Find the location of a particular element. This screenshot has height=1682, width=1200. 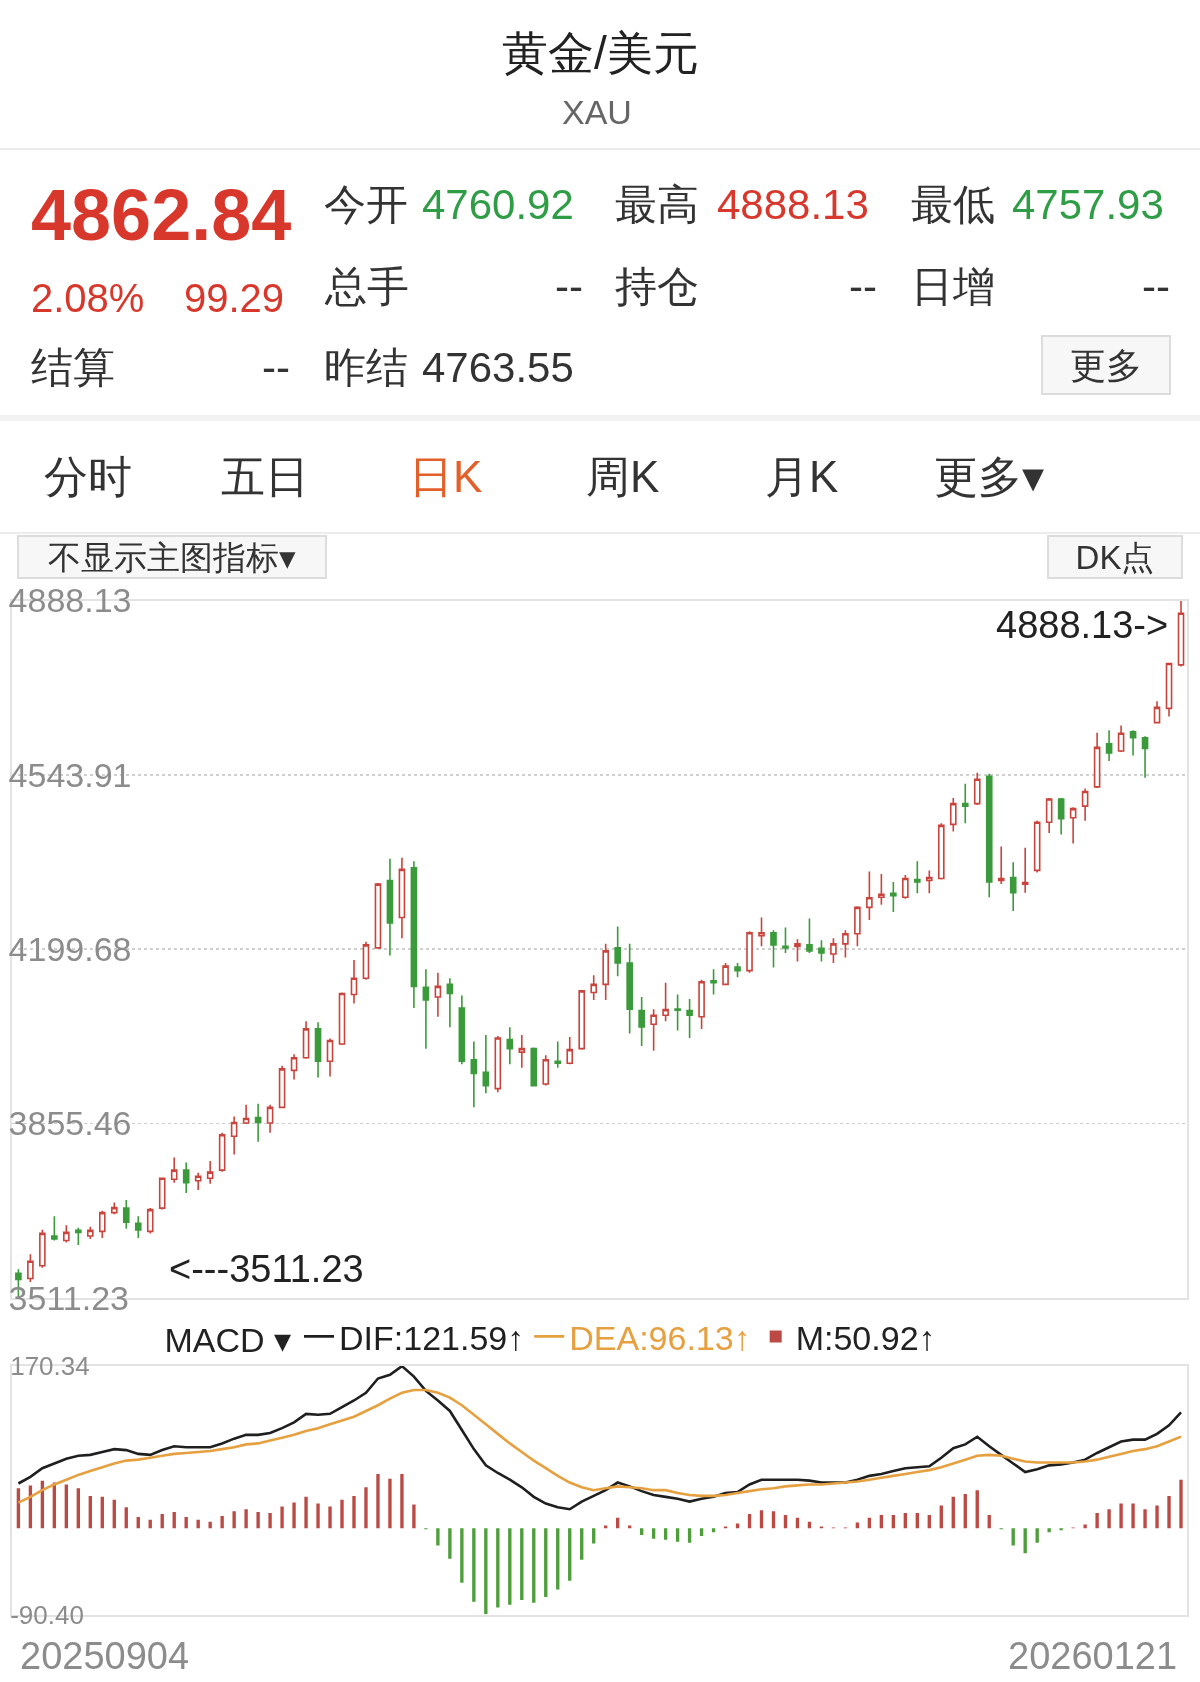

text: 更多 is located at coordinates (1106, 365).